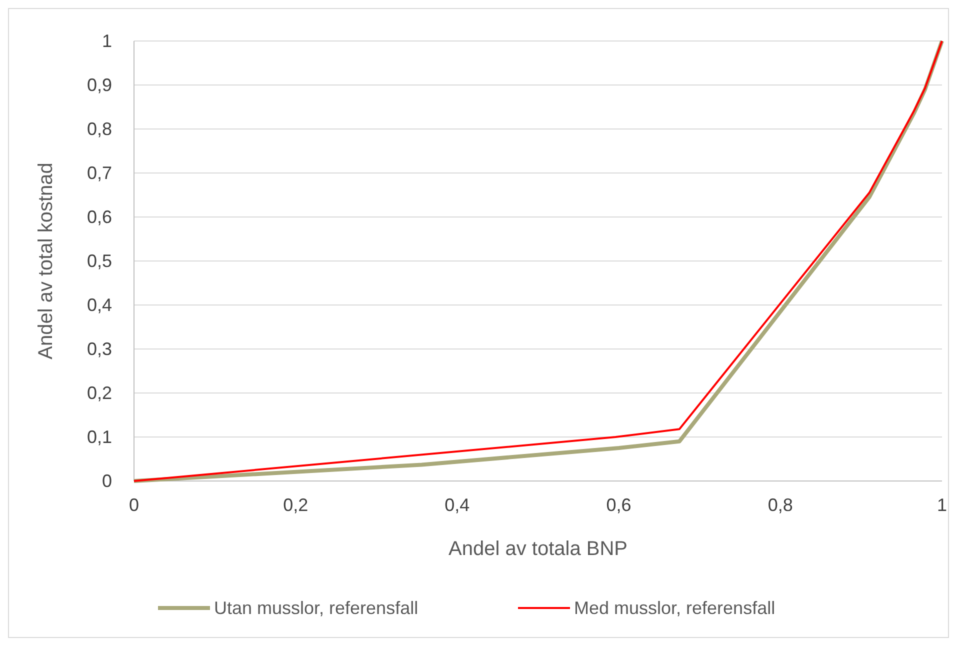  I want to click on y-tick-label: 0,1, so click(99, 437).